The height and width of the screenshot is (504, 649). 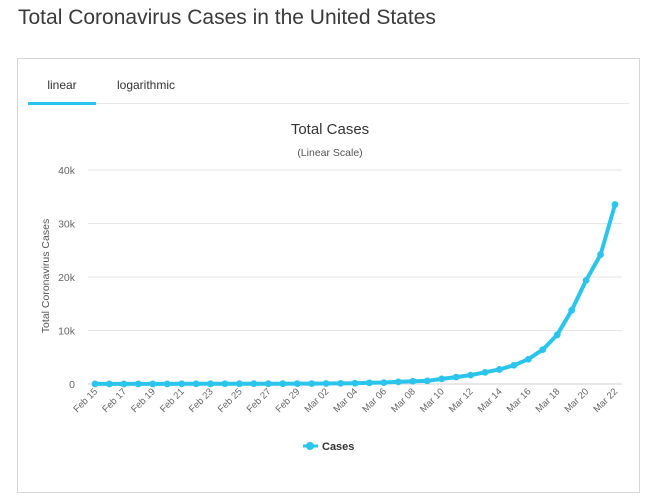 What do you see at coordinates (67, 225) in the screenshot?
I see `y-tick-label: 30k` at bounding box center [67, 225].